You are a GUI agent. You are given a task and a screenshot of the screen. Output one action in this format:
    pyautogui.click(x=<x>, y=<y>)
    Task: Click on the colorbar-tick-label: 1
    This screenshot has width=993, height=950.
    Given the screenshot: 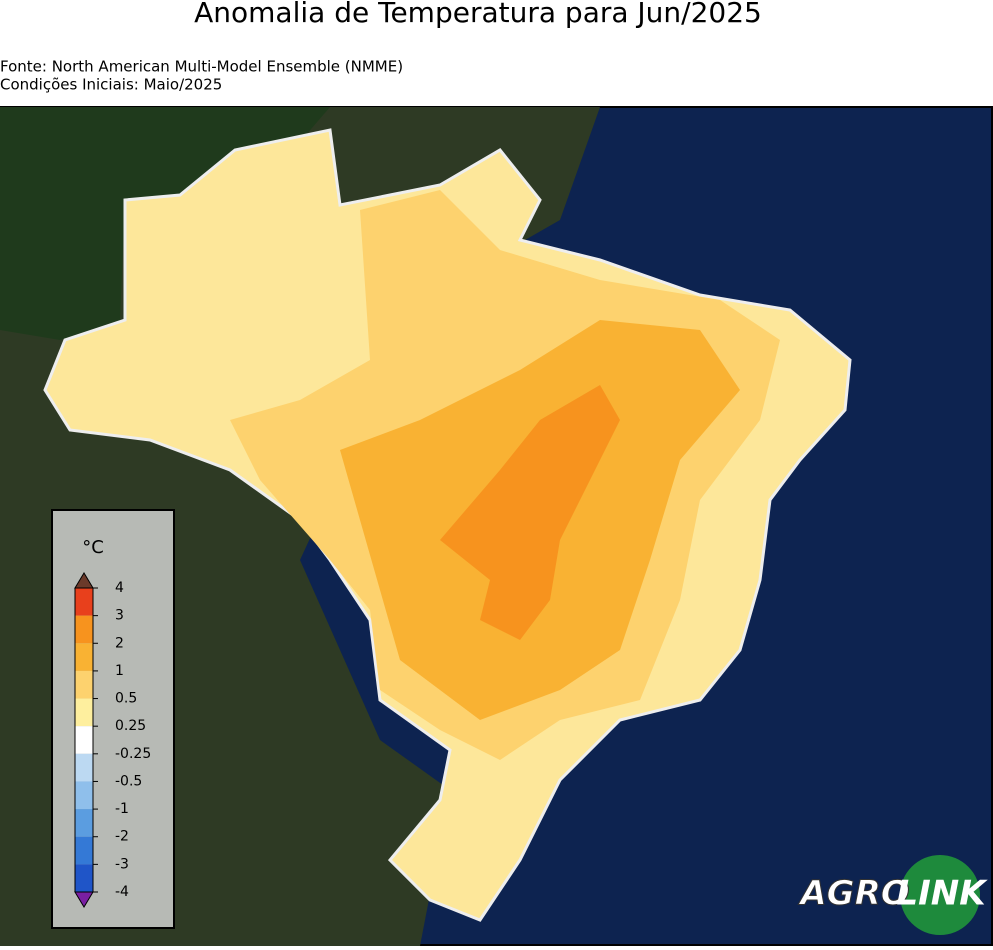 What is the action you would take?
    pyautogui.click(x=119, y=671)
    